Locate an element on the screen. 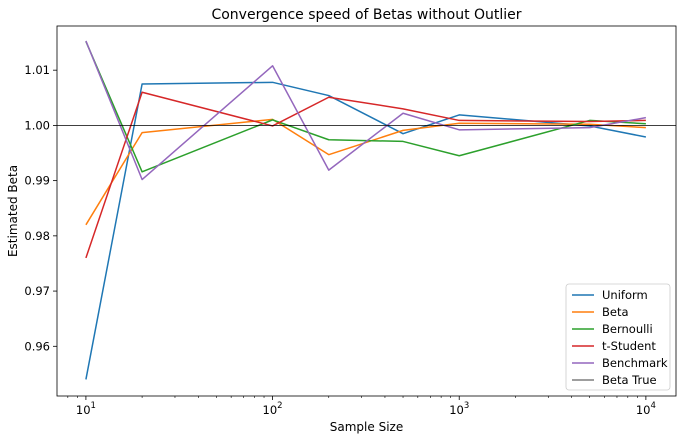 The image size is (684, 441). x-tick-label: 10² is located at coordinates (273, 409).